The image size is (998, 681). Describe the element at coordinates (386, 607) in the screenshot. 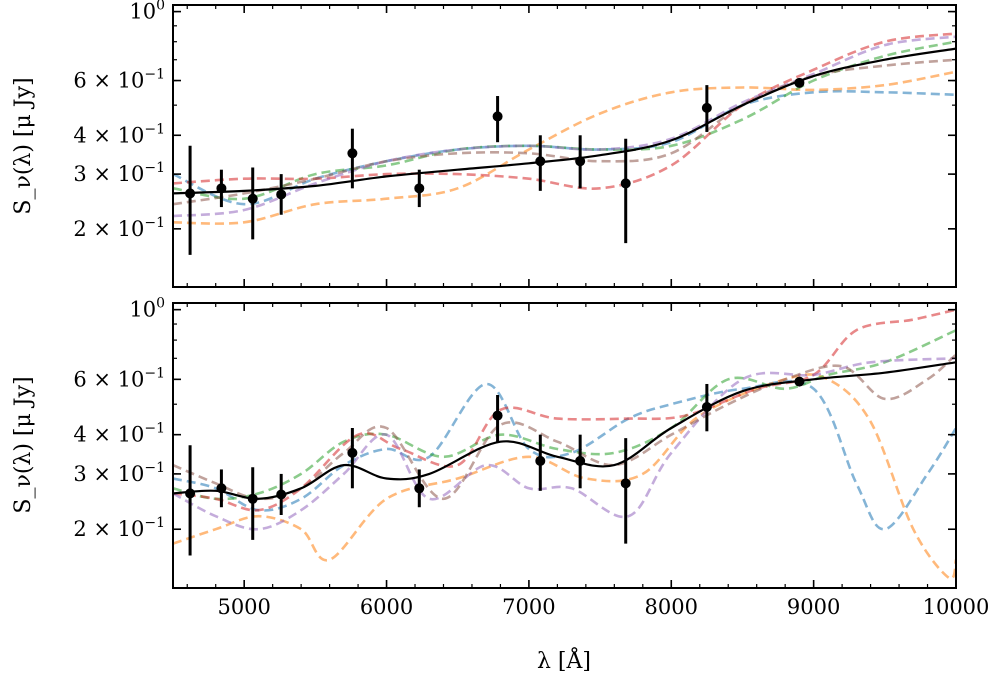

I see `x-tick-label-1: 6000` at that location.